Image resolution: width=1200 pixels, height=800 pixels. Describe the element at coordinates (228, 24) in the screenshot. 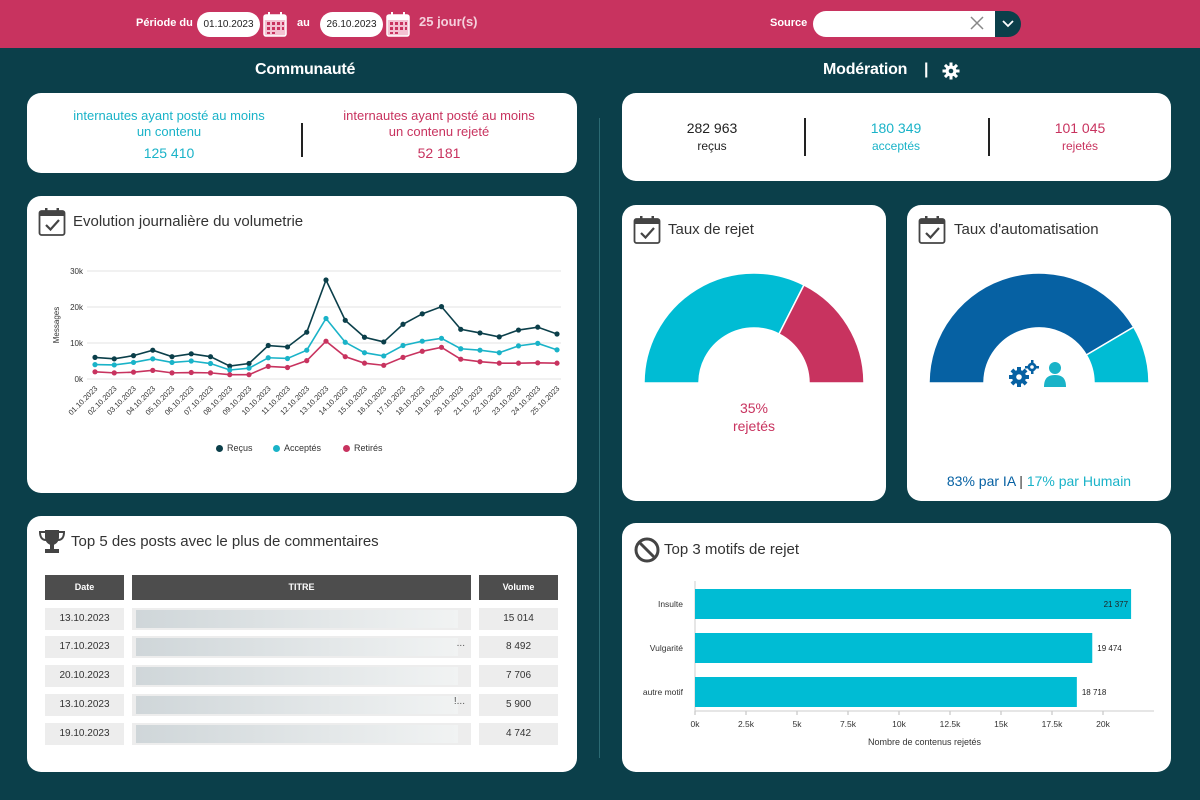

I see `date-from-input: 01.10.2023` at that location.